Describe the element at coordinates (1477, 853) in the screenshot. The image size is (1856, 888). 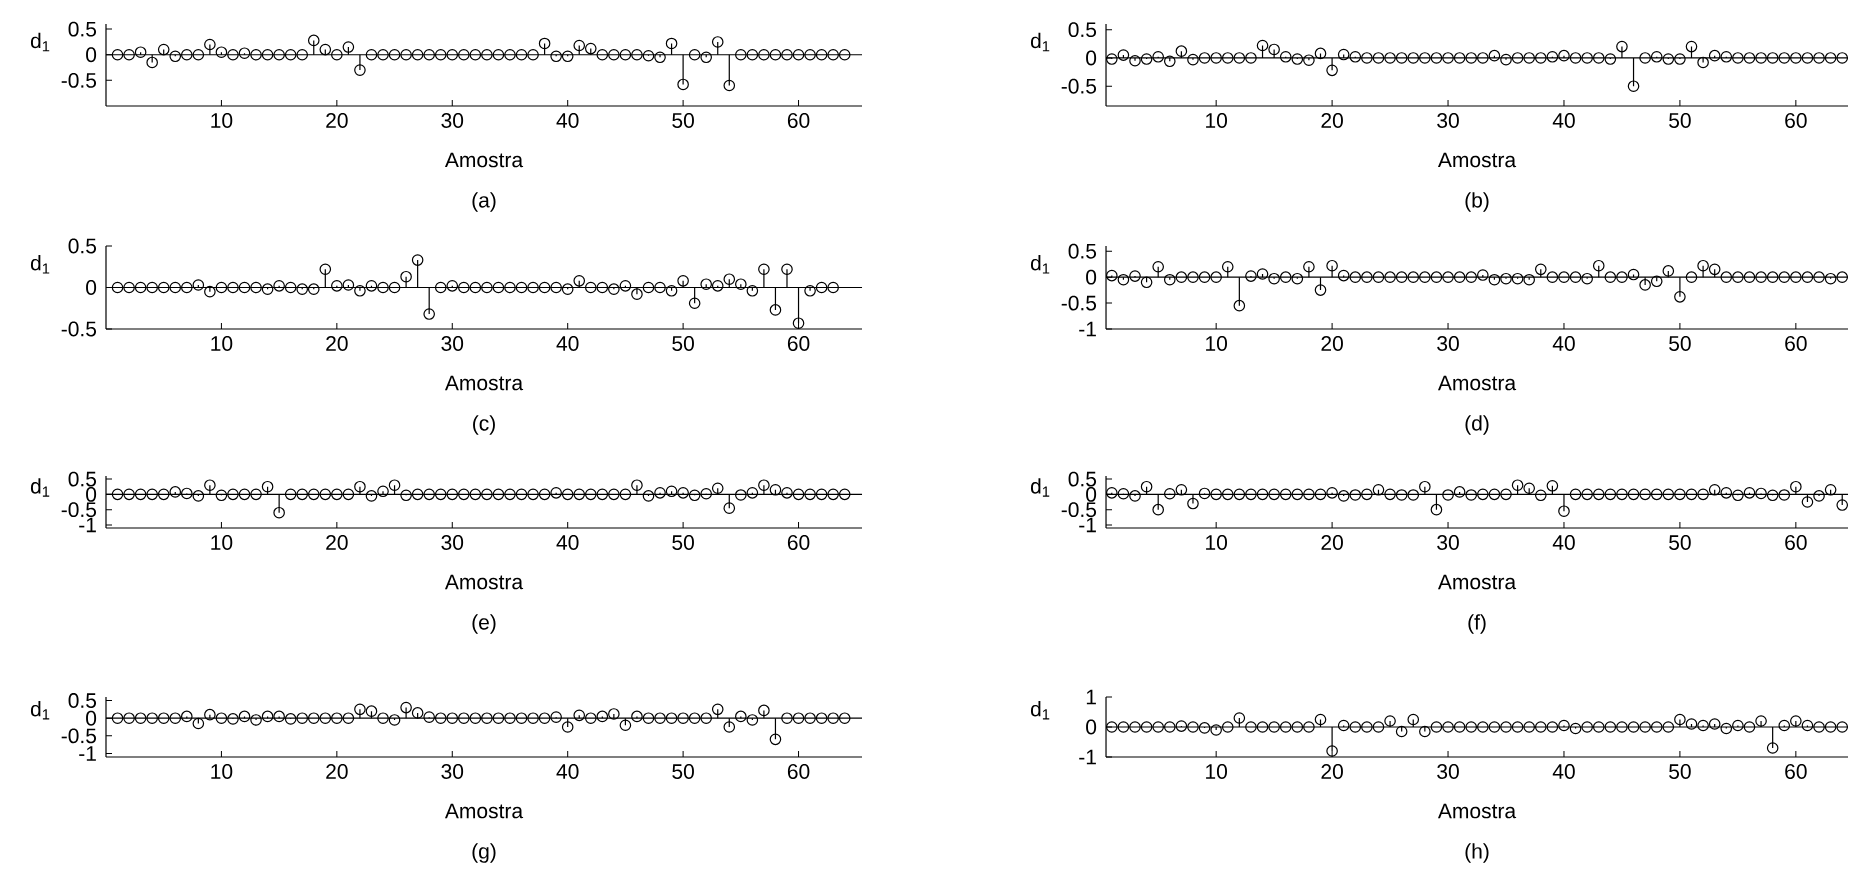
I see `text: (h)` at that location.